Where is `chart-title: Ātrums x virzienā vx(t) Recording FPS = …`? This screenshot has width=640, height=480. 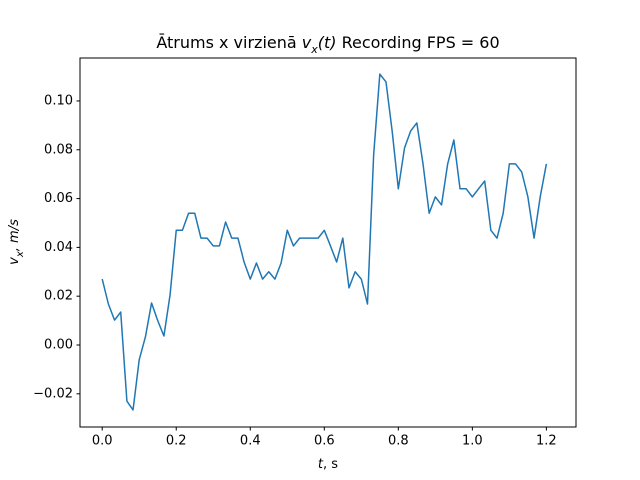
chart-title: Ātrums x virzienā vx(t) Recording FPS = … is located at coordinates (327, 44).